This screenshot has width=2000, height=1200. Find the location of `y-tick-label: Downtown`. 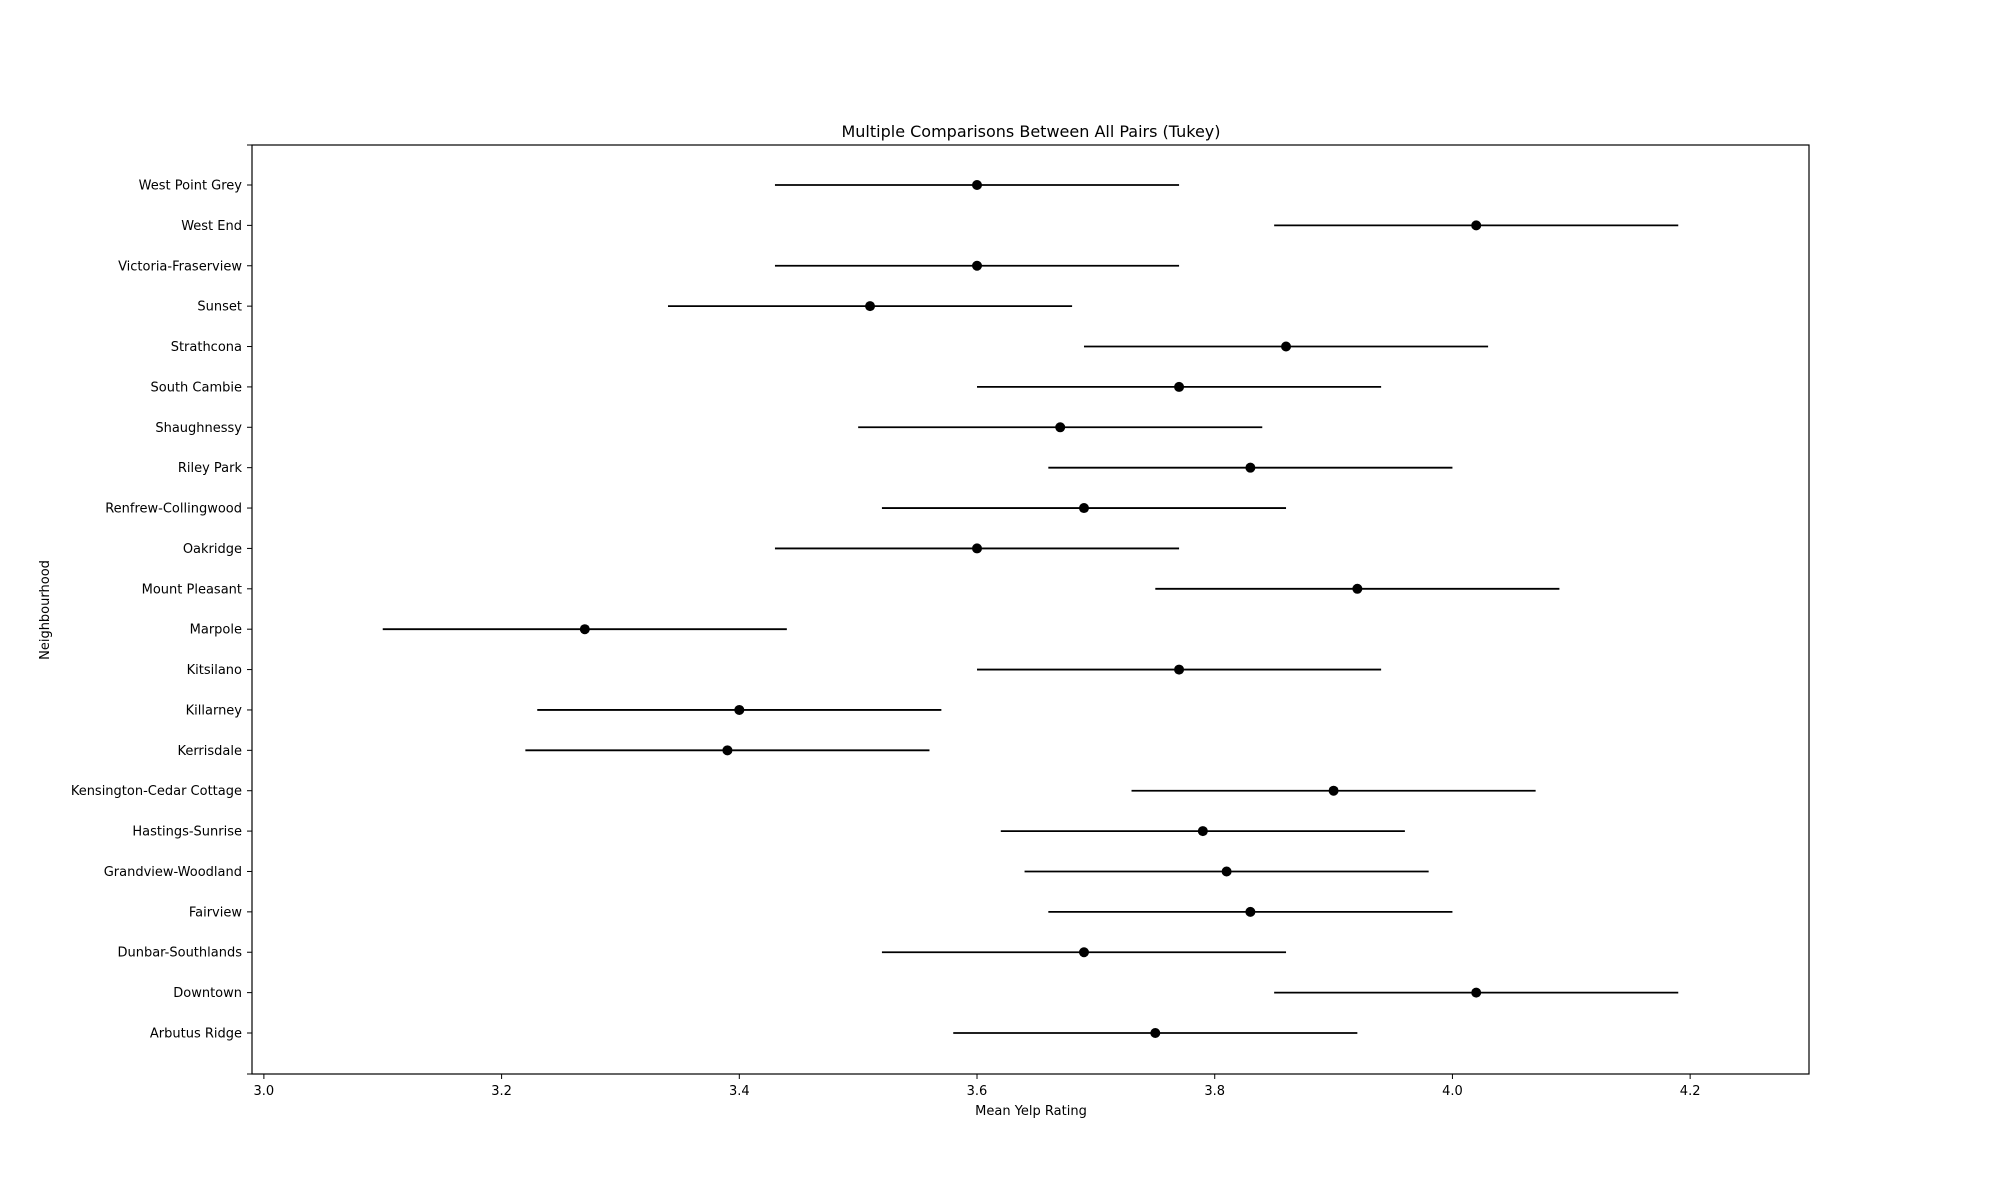

y-tick-label: Downtown is located at coordinates (207, 993).